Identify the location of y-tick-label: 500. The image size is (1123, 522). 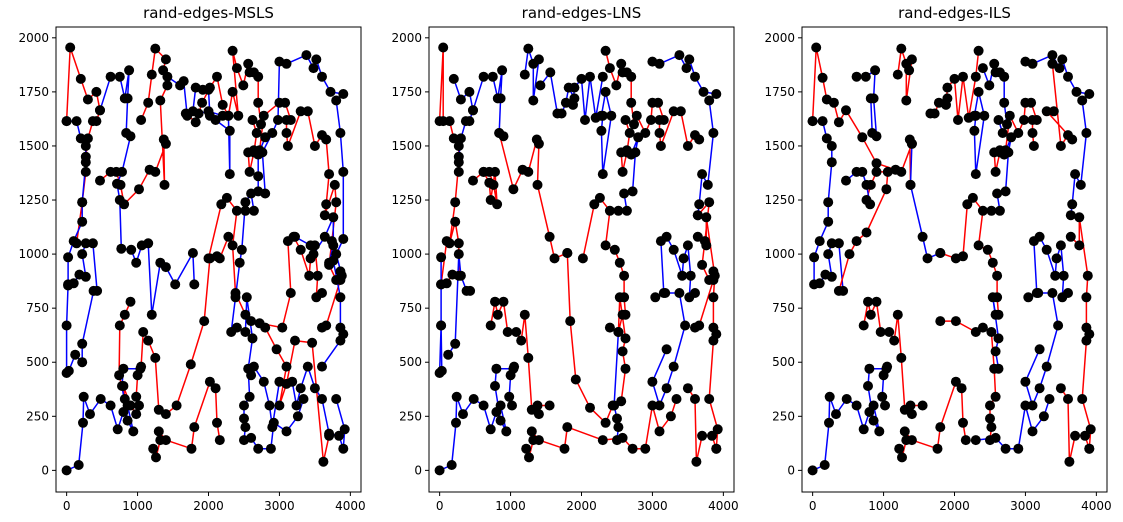
(410, 362).